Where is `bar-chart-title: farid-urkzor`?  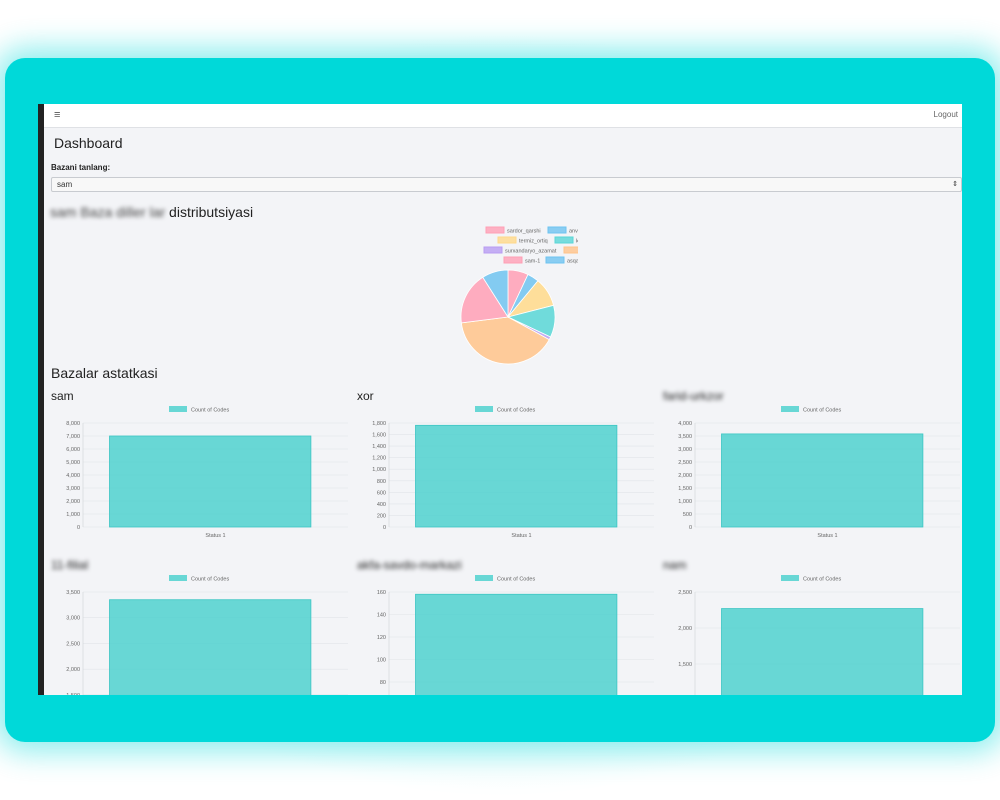
bar-chart-title: farid-urkzor is located at coordinates (693, 396).